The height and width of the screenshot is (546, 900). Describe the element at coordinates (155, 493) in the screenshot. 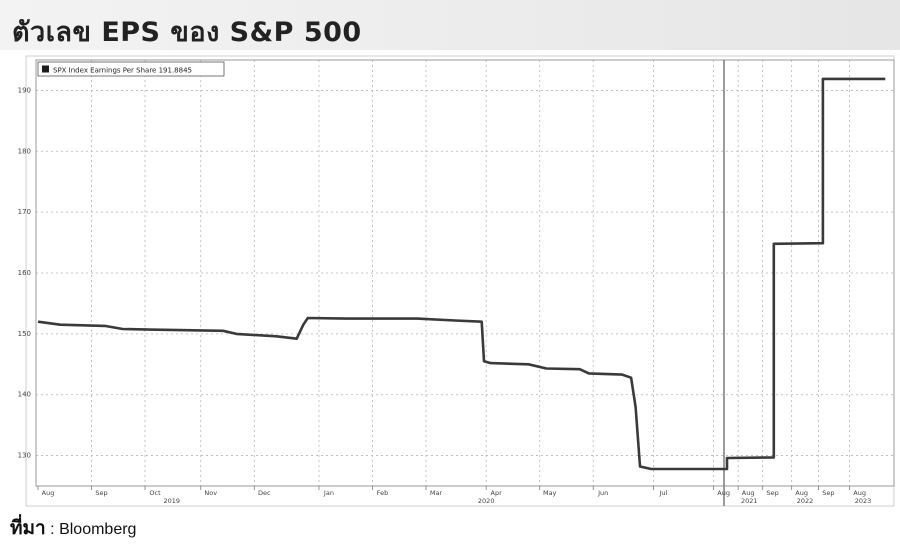

I see `x-tick-label-2: Oct` at that location.